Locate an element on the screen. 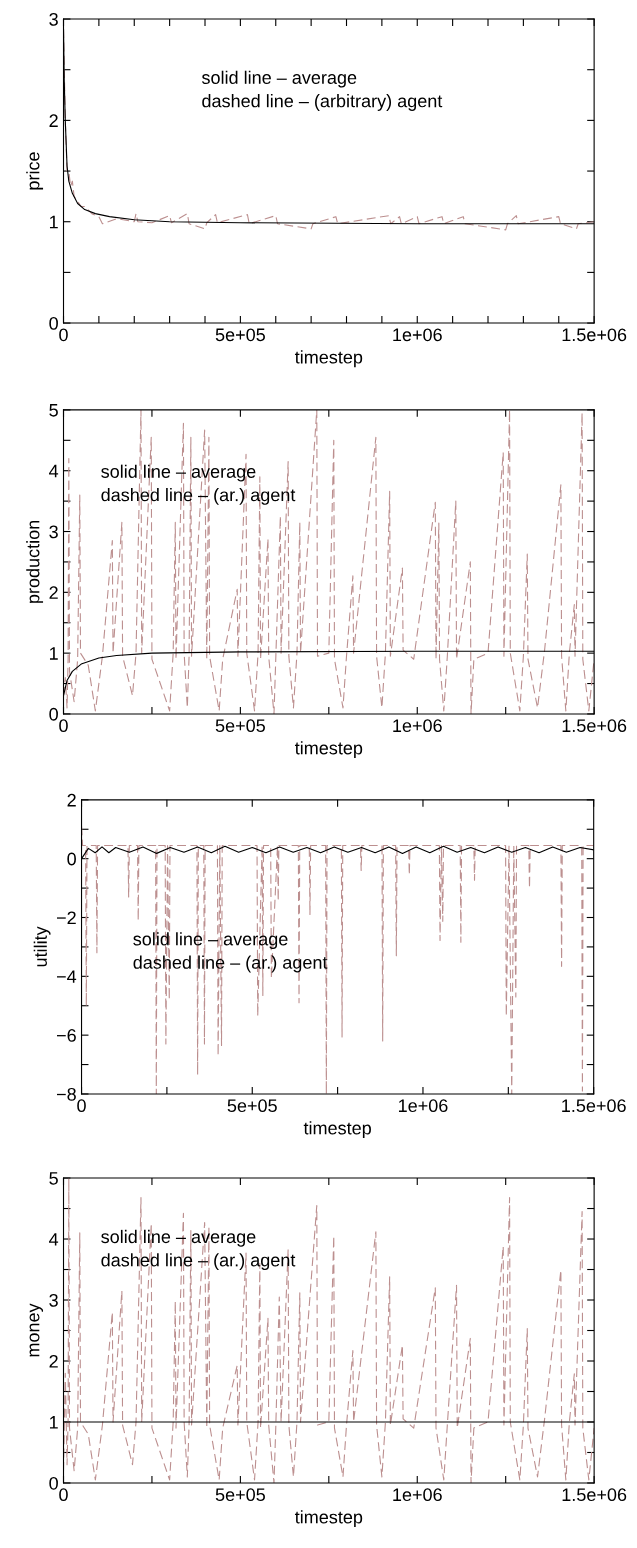 Image resolution: width=637 pixels, height=1548 pixels. y-tick-label: −2 is located at coordinates (66, 918).